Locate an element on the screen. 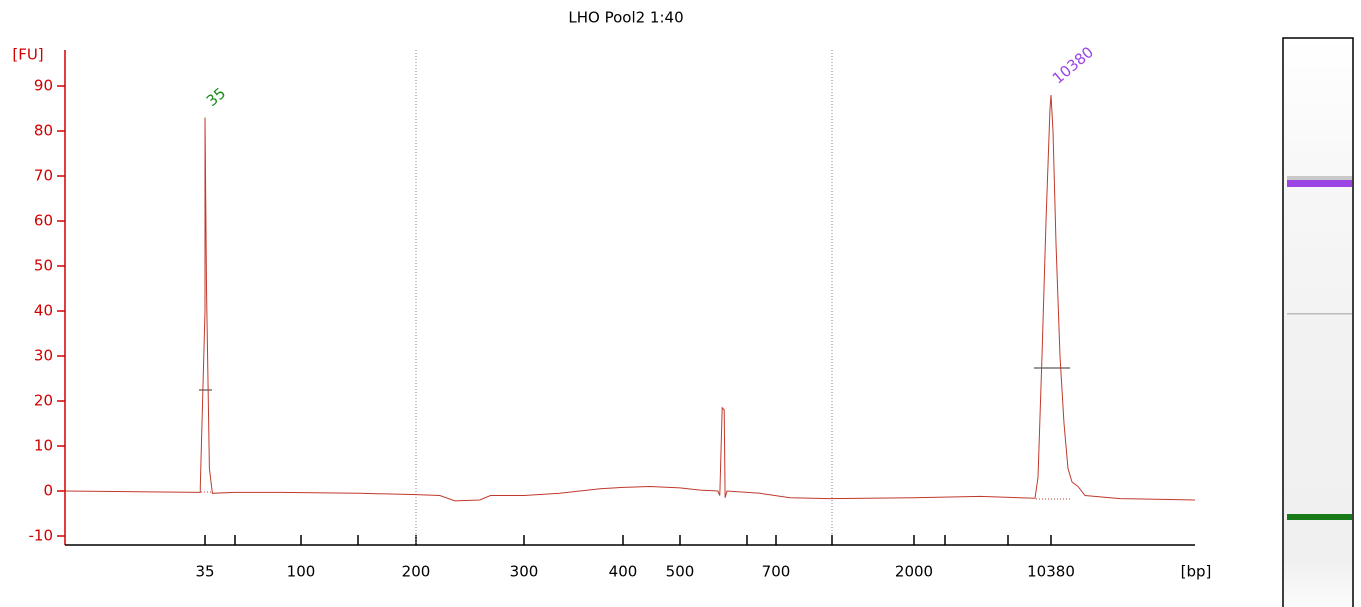 This screenshot has width=1361, height=607. x-tick-label: 10380 is located at coordinates (1051, 572).